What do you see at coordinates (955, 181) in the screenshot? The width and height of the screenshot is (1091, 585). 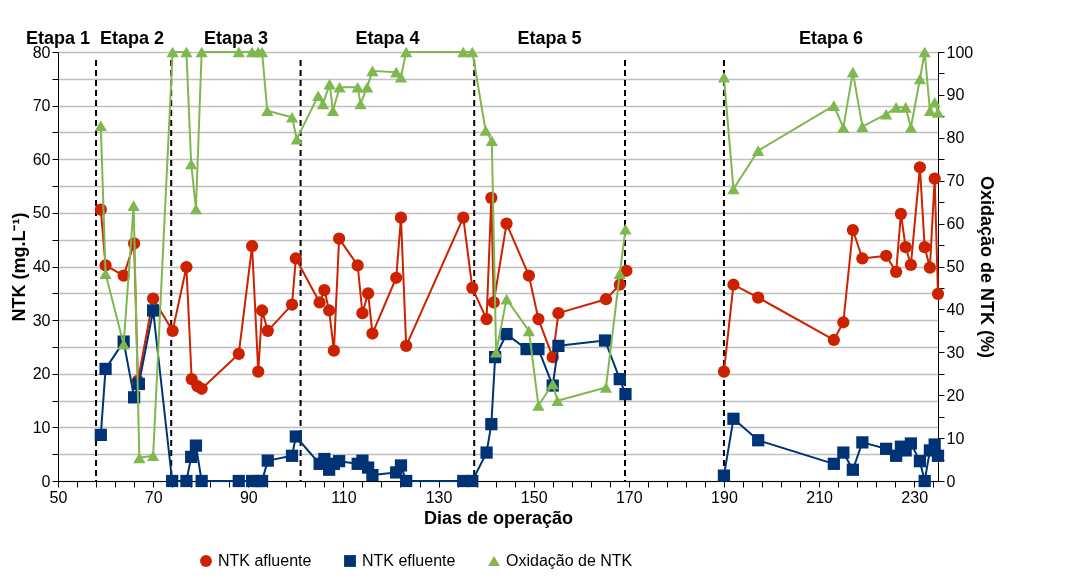 I see `y2-tick-label: 70` at bounding box center [955, 181].